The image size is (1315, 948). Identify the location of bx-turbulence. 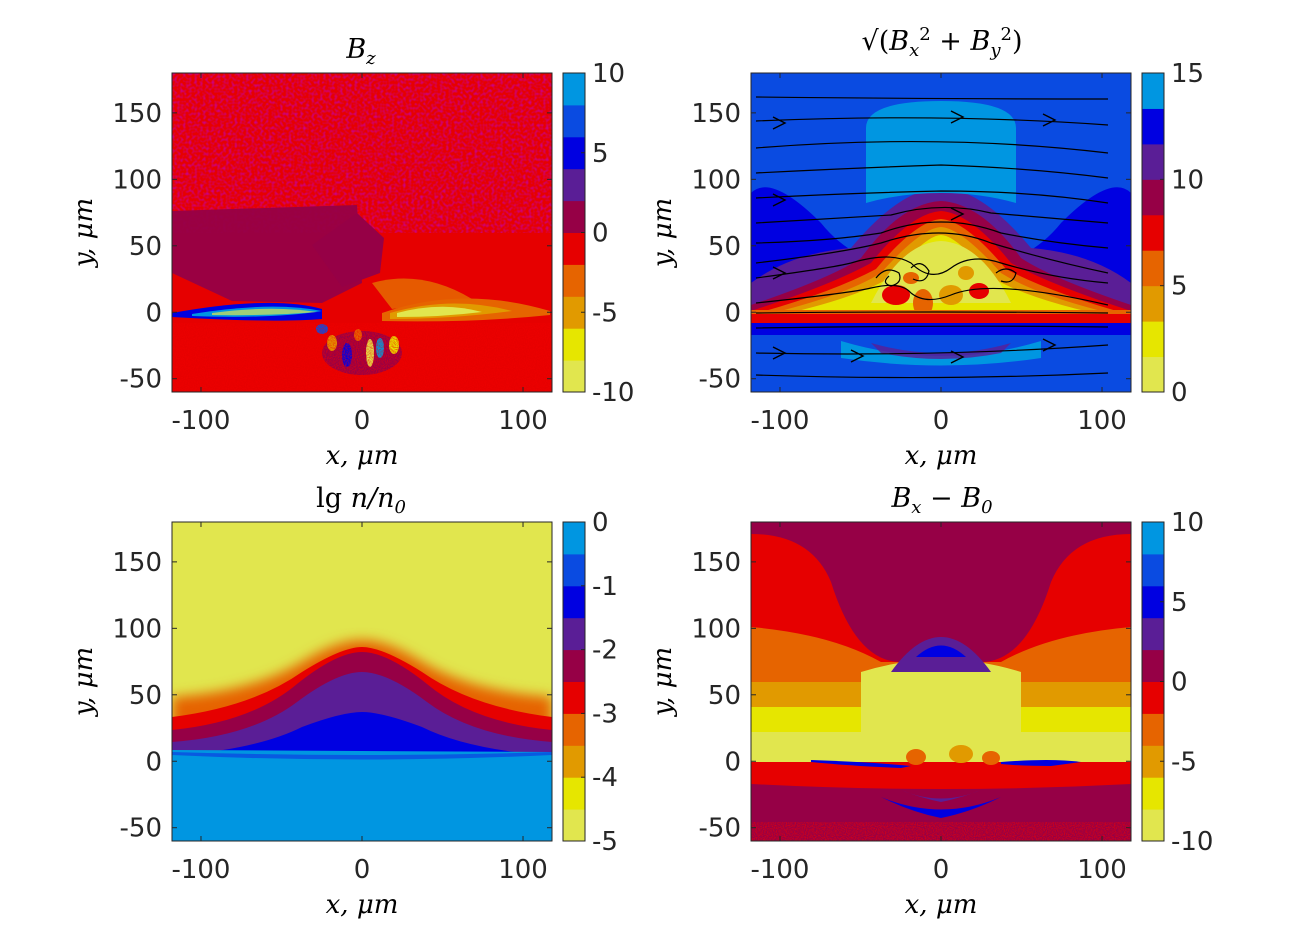
(941, 781).